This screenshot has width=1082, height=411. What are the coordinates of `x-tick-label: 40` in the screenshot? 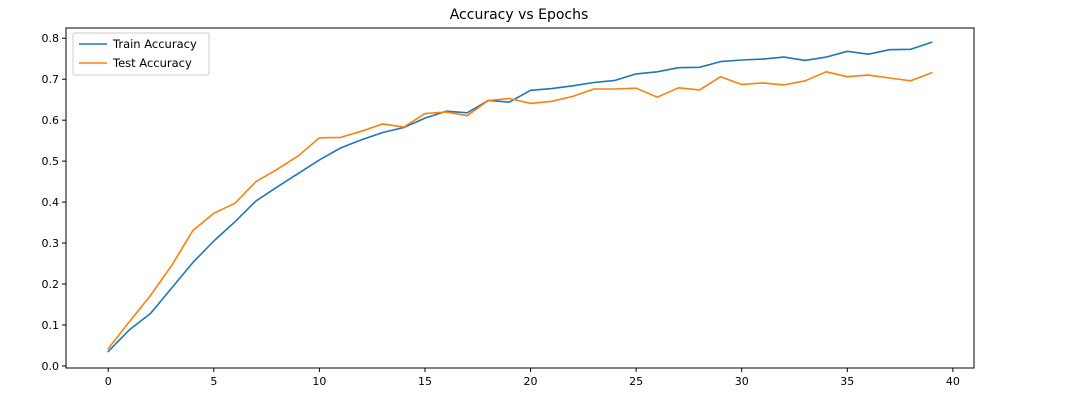 It's located at (953, 381).